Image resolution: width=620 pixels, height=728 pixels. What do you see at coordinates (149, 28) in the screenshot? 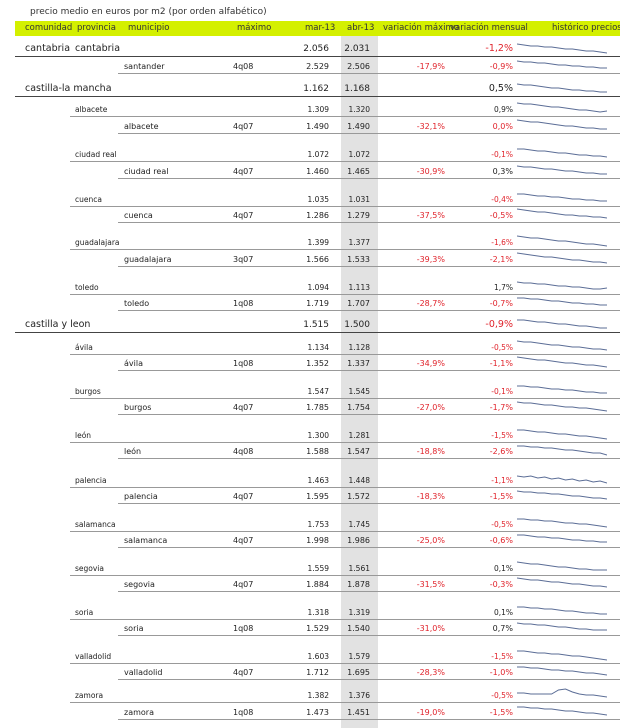
I see `header-municipio: municipio` at bounding box center [149, 28].